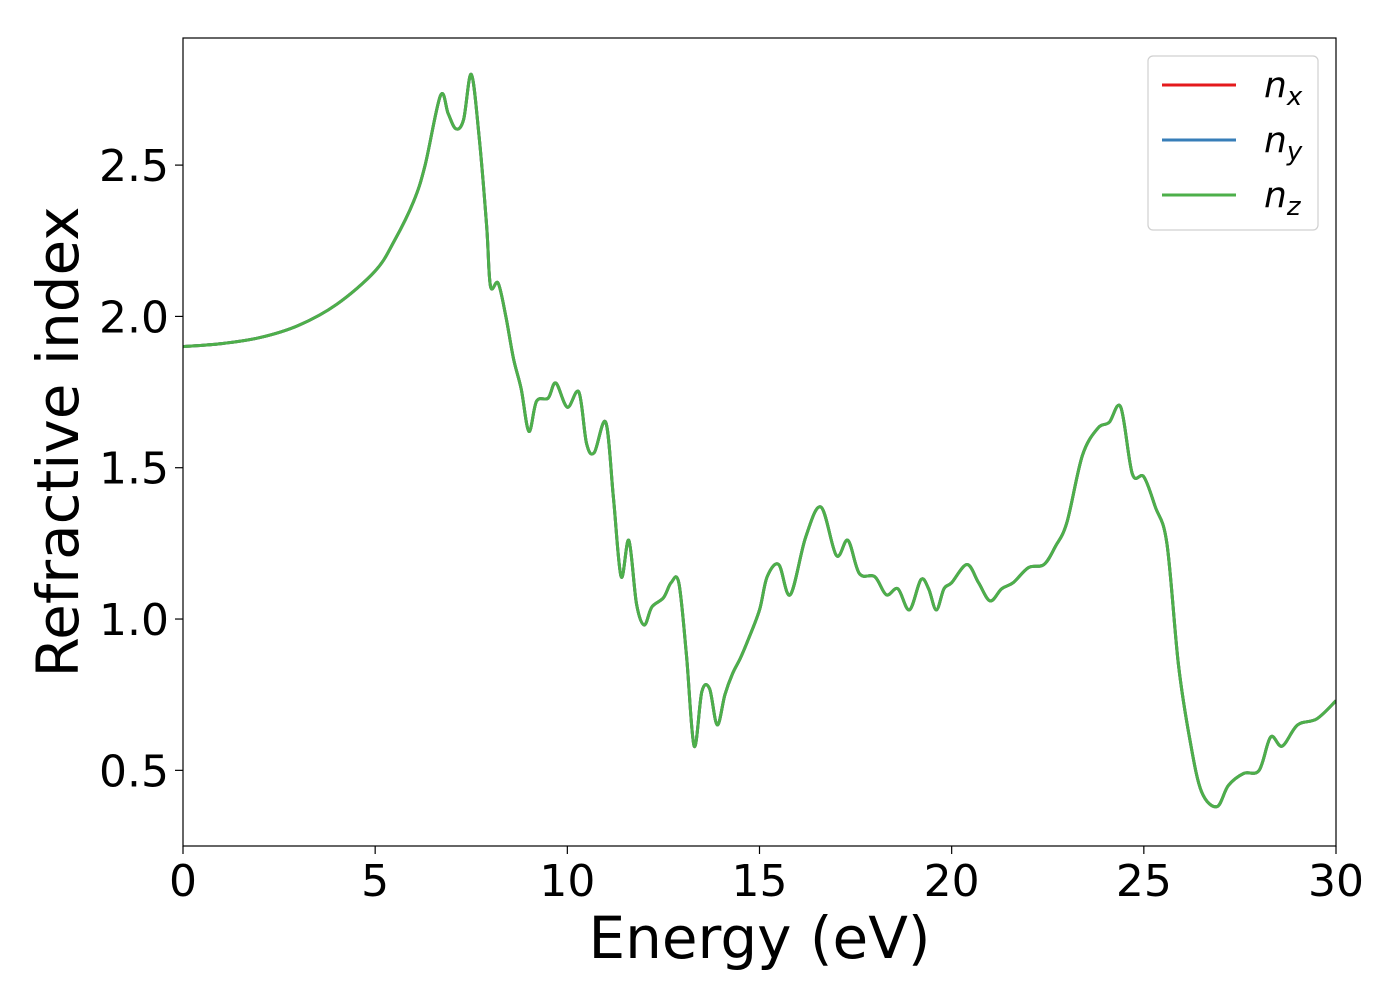 This screenshot has width=1400, height=1000. I want to click on x-tick-label: 0, so click(183, 881).